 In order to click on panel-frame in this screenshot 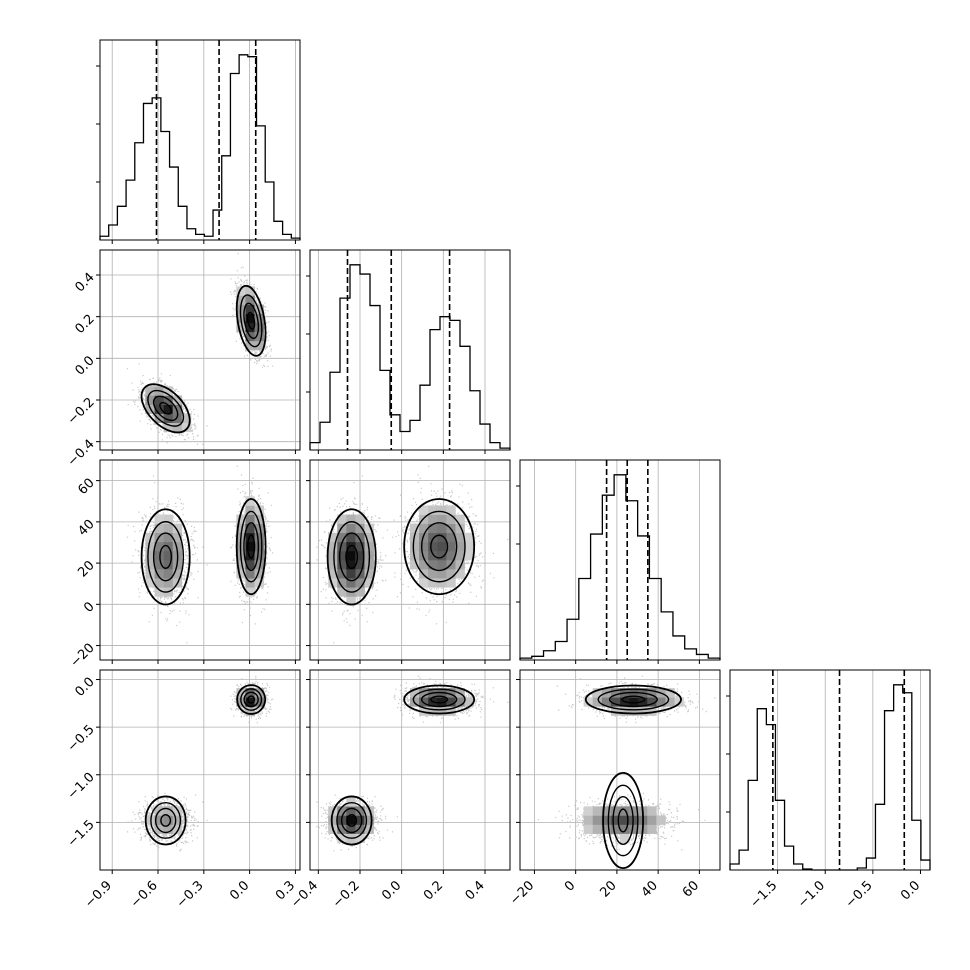, I will do `click(200, 560)`.